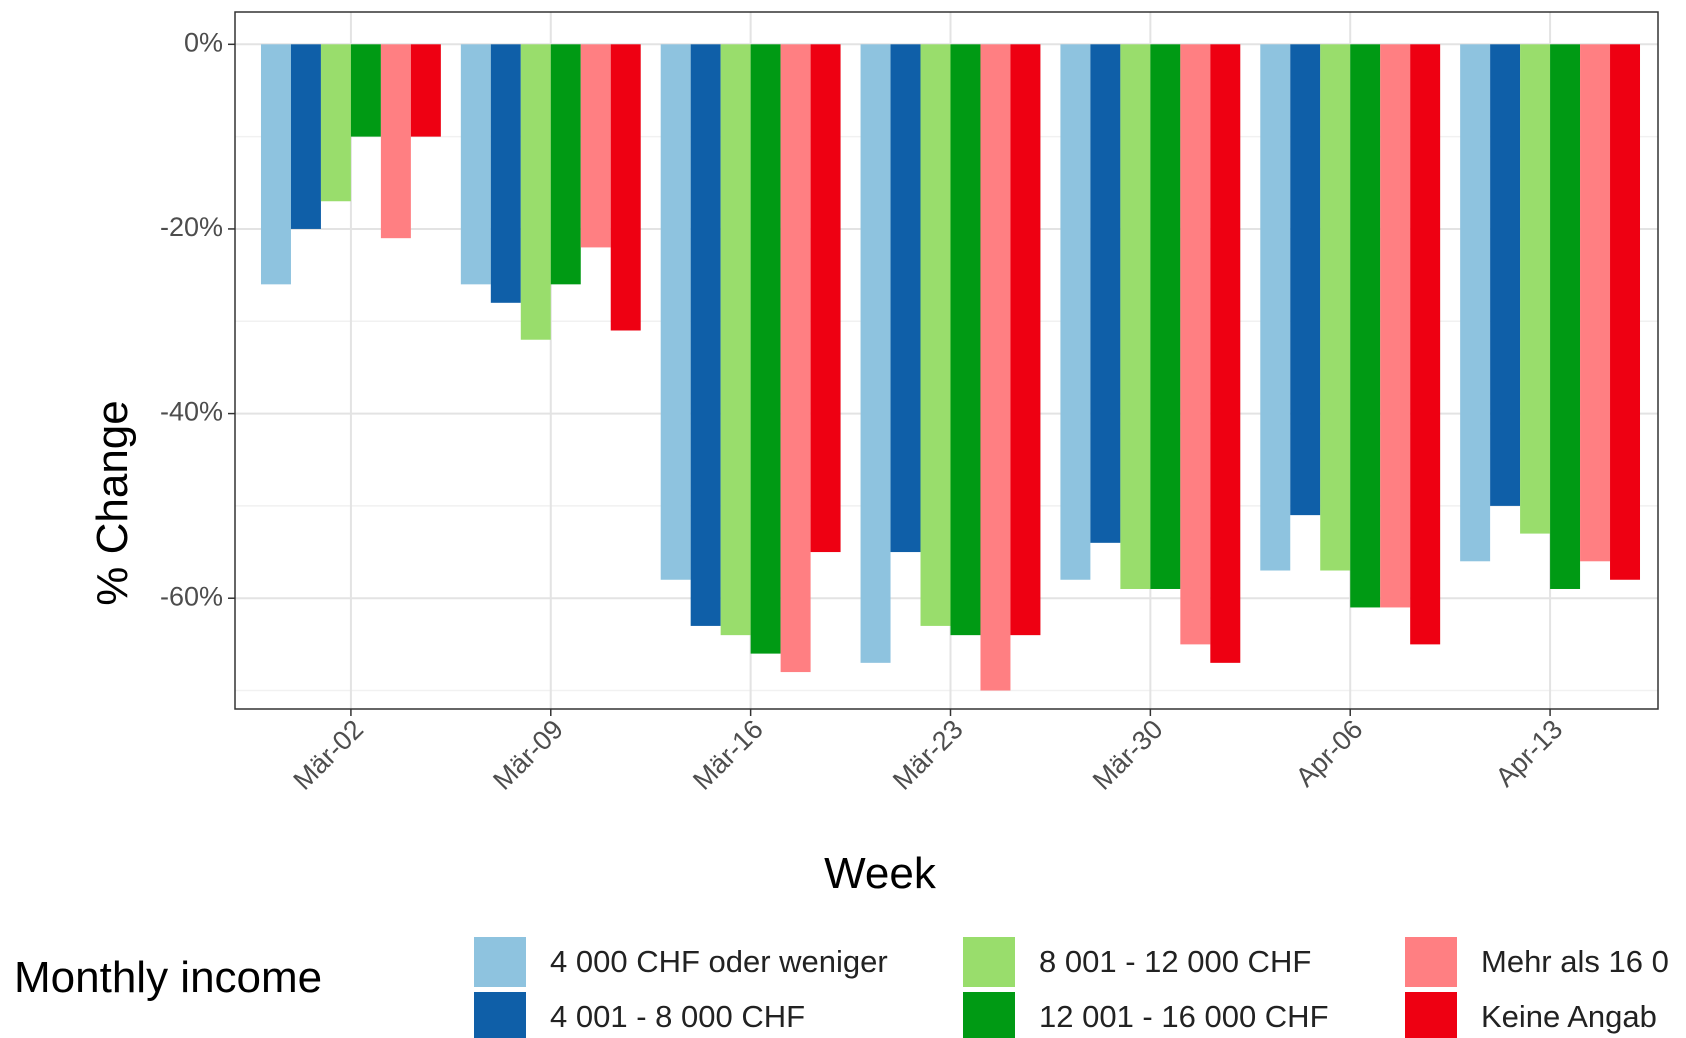 The width and height of the screenshot is (1686, 1038). I want to click on legend-title: Monthly income, so click(168, 977).